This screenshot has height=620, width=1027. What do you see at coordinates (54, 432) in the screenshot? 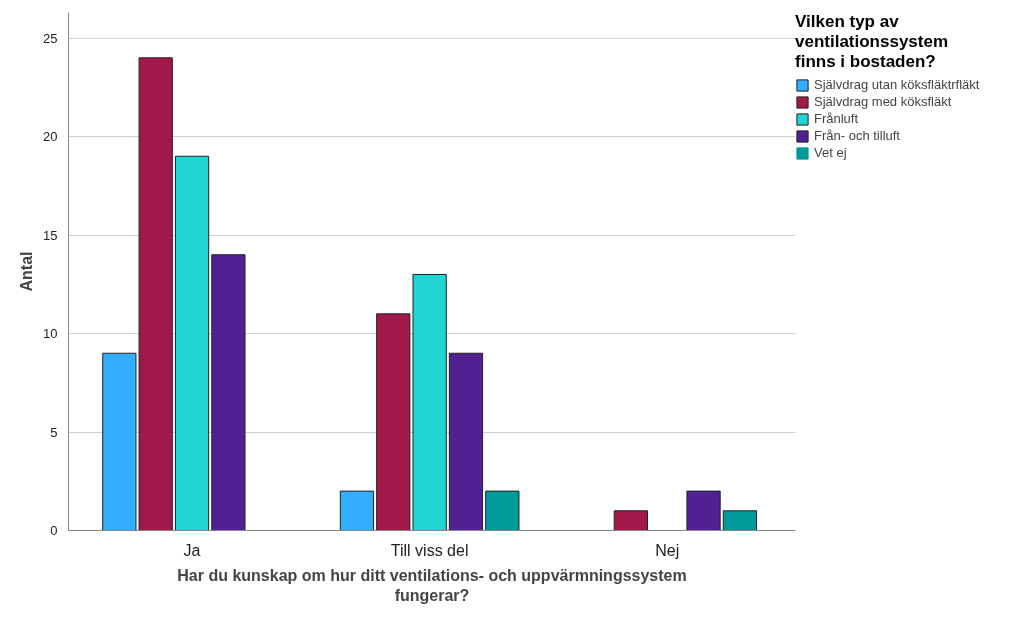
I see `y-tick-label: 5` at bounding box center [54, 432].